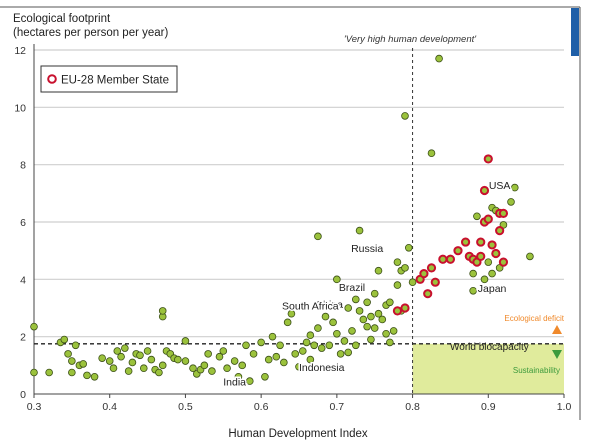 The height and width of the screenshot is (445, 593). I want to click on country-label-indonesia: Indonesia, so click(322, 368).